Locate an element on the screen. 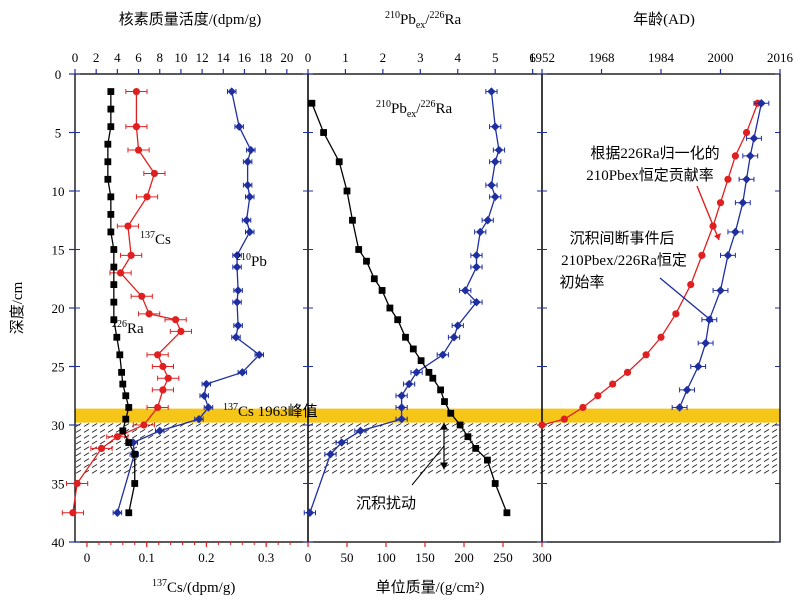  label-210pb: 210Pb is located at coordinates (251, 261).